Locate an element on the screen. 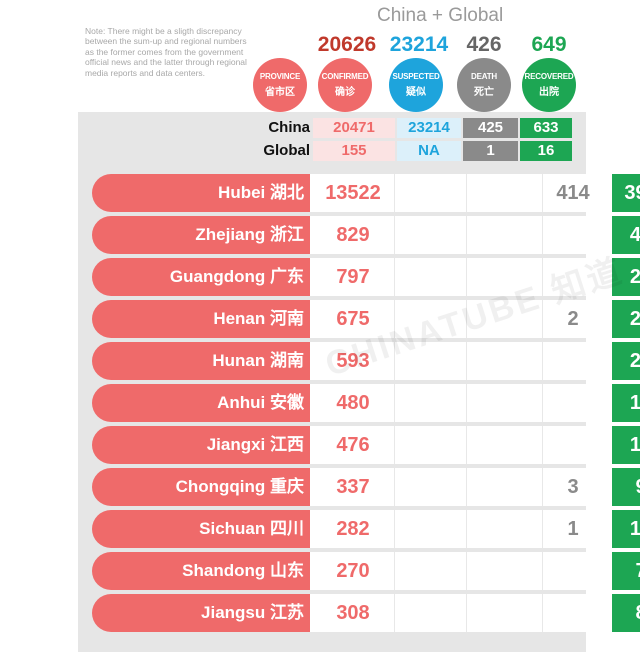 This screenshot has height=652, width=640. province-row: Hunan 湖南 593 21 is located at coordinates (366, 361).